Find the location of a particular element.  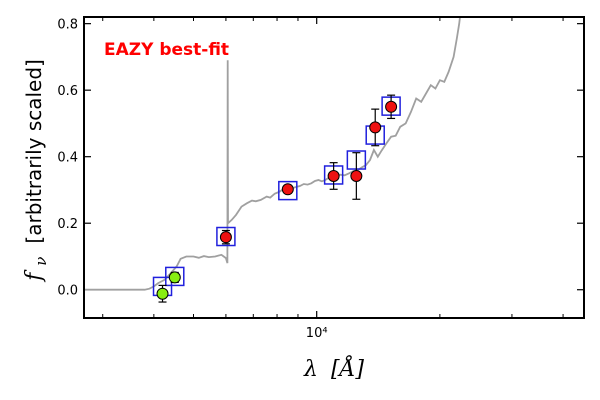

y-tick-label: 0.6 is located at coordinates (67, 91).